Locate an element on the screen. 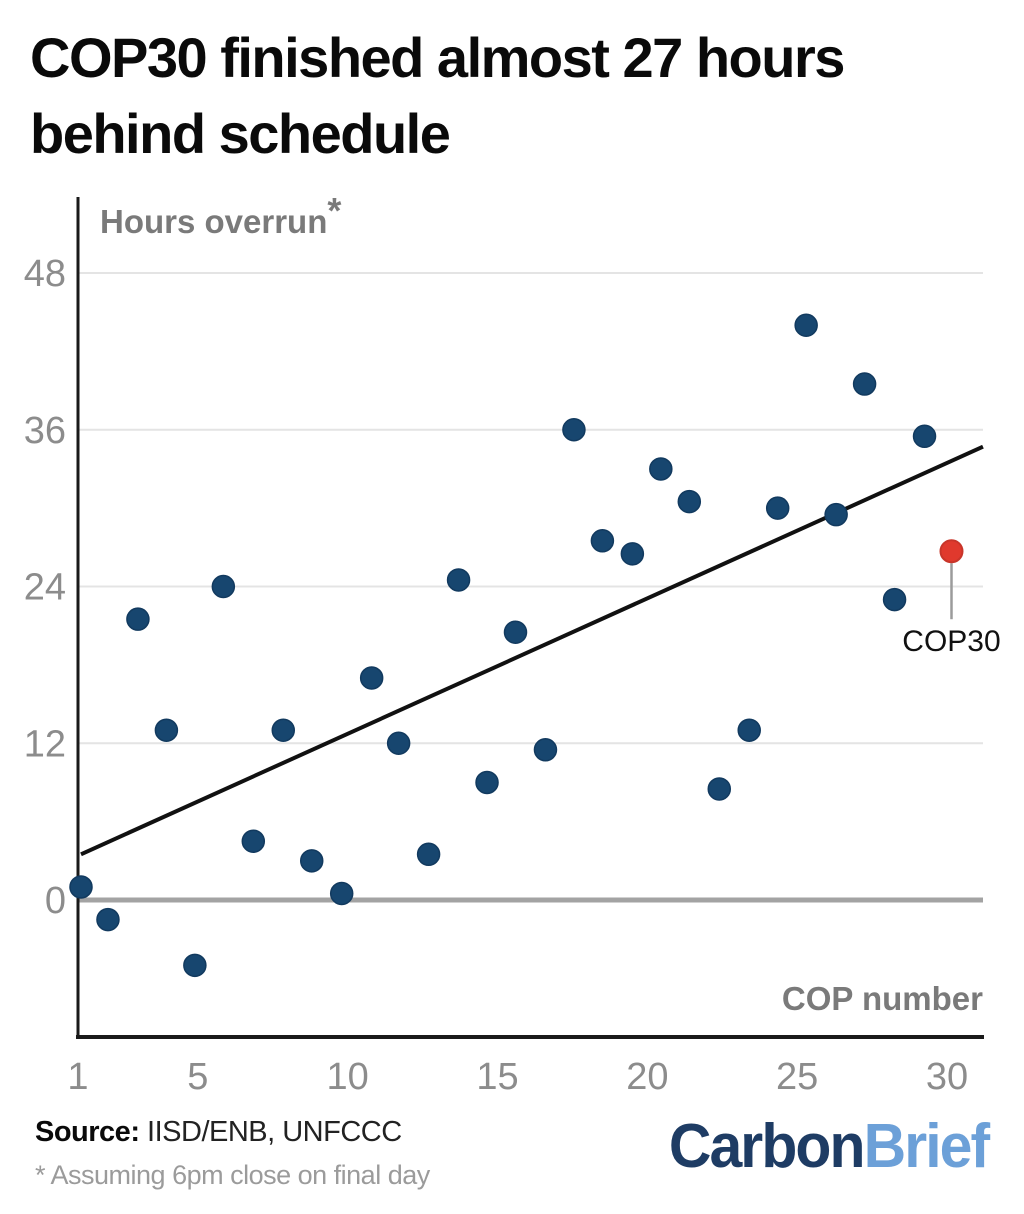 This screenshot has height=1214, width=1024. y-tick-label: 24 is located at coordinates (45, 588).